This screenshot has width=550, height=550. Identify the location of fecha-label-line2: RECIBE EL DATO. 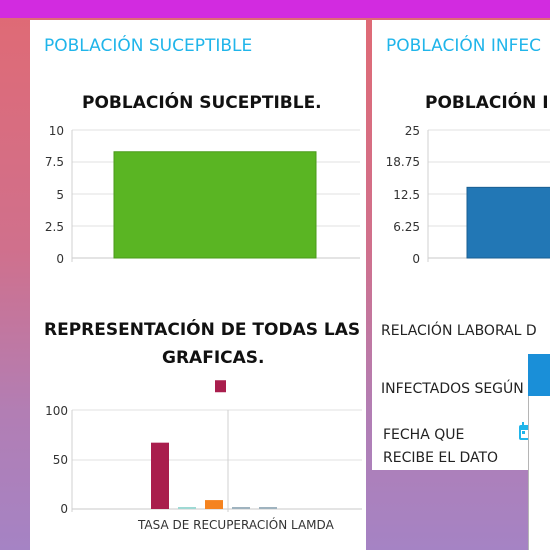
(441, 458).